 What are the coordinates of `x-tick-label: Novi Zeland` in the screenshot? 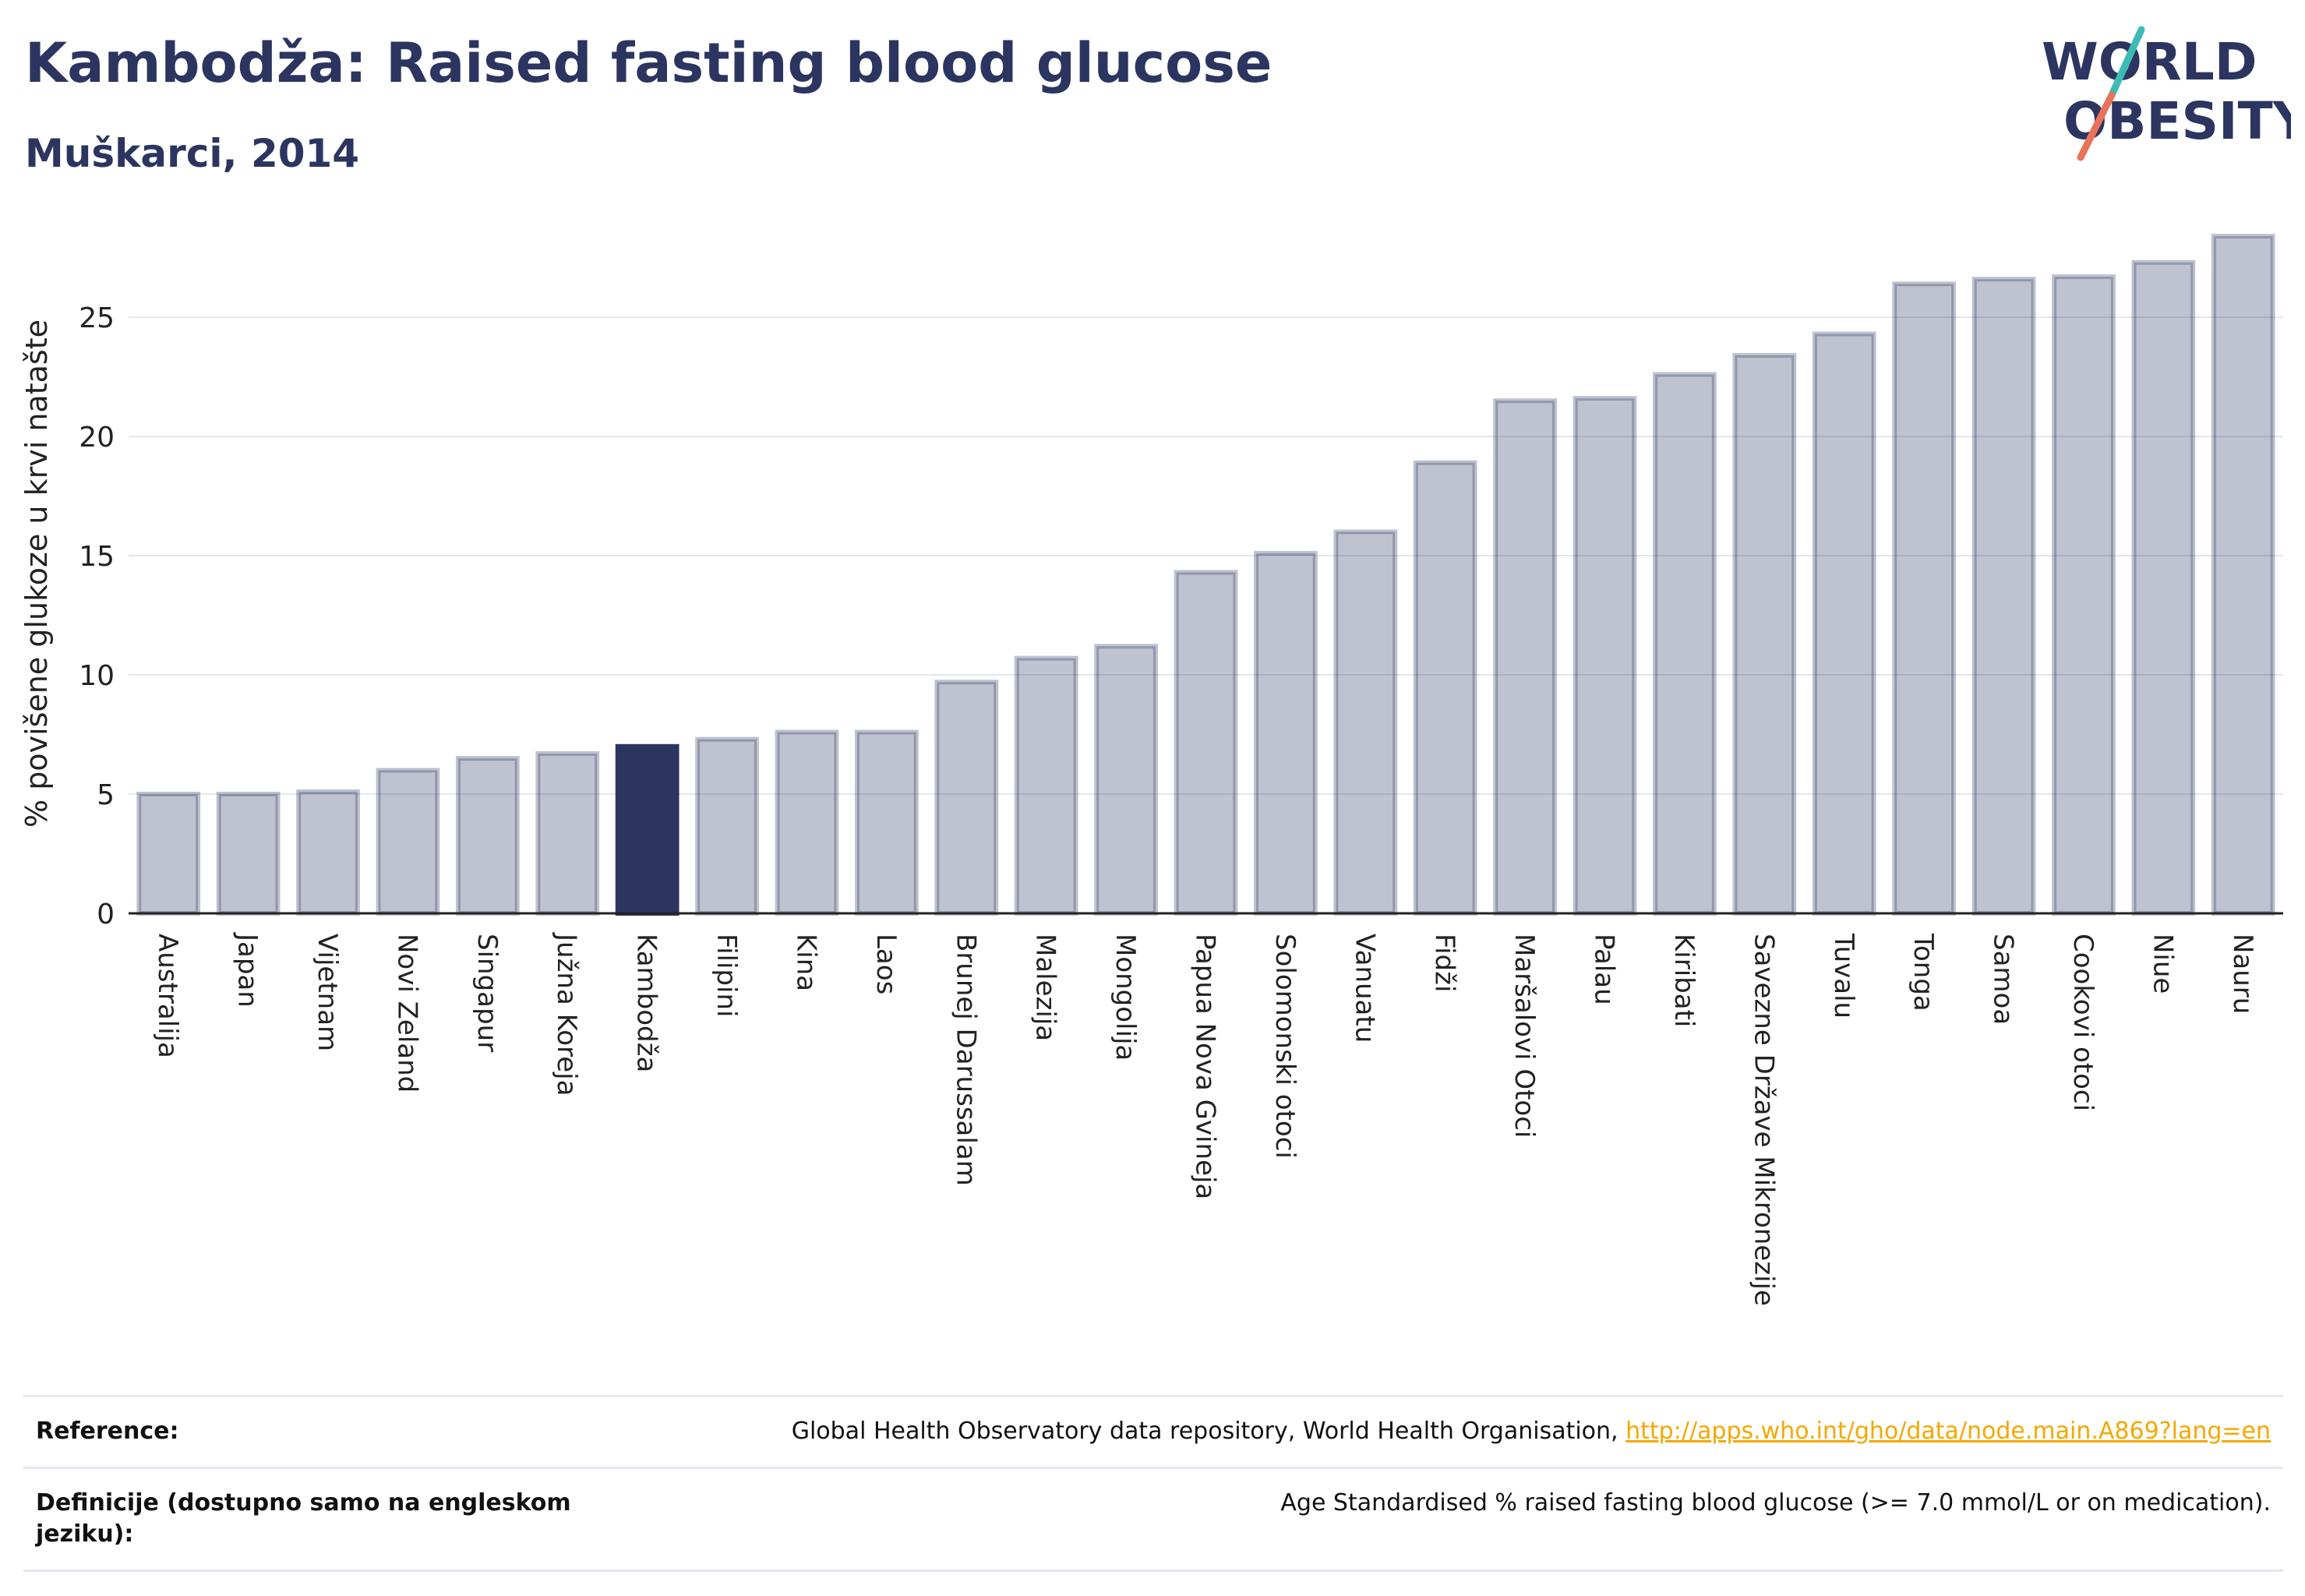 It's located at (406, 1013).